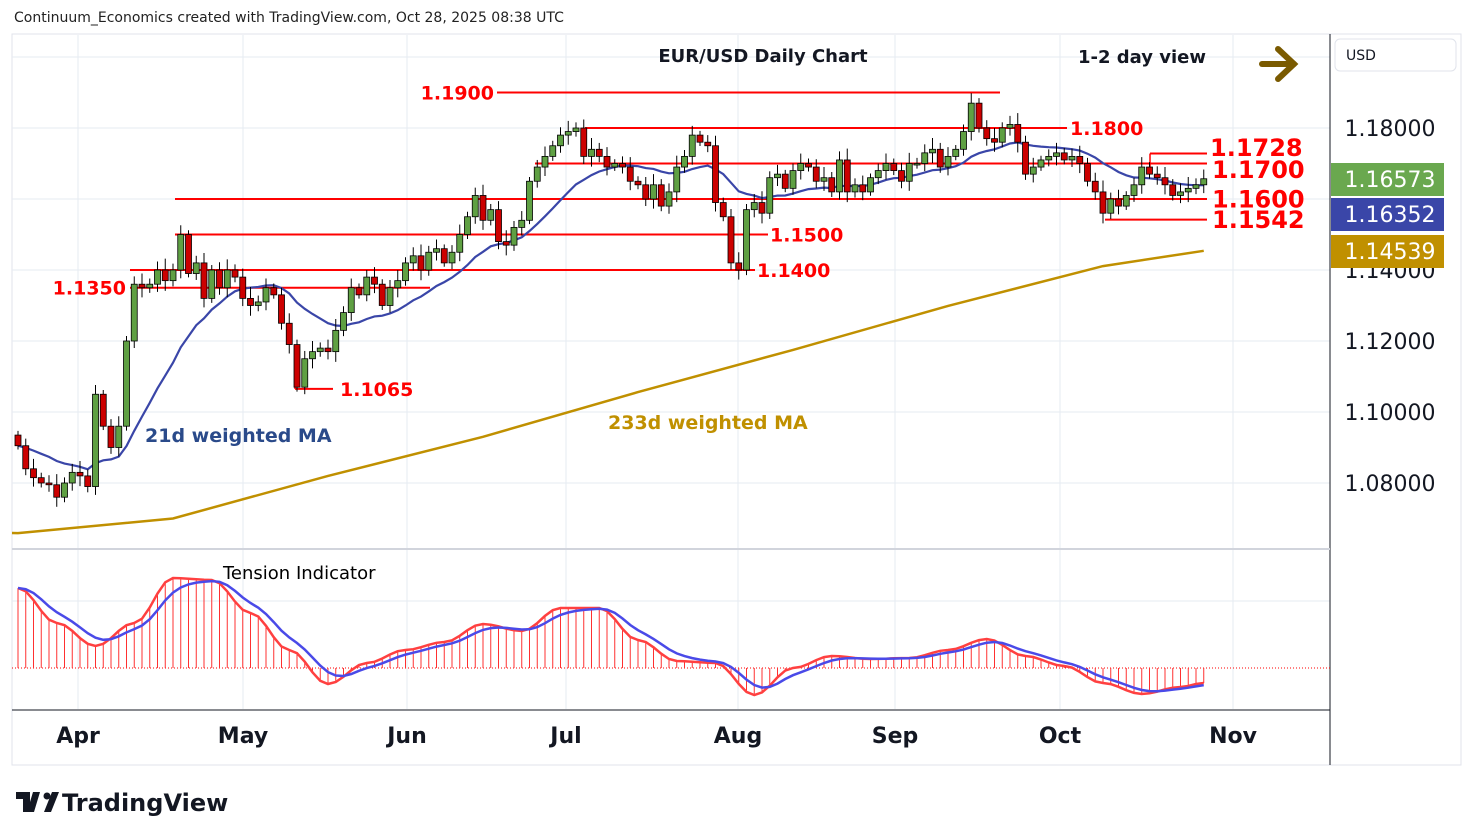 Image resolution: width=1474 pixels, height=840 pixels. I want to click on time-tick-label: May, so click(243, 736).